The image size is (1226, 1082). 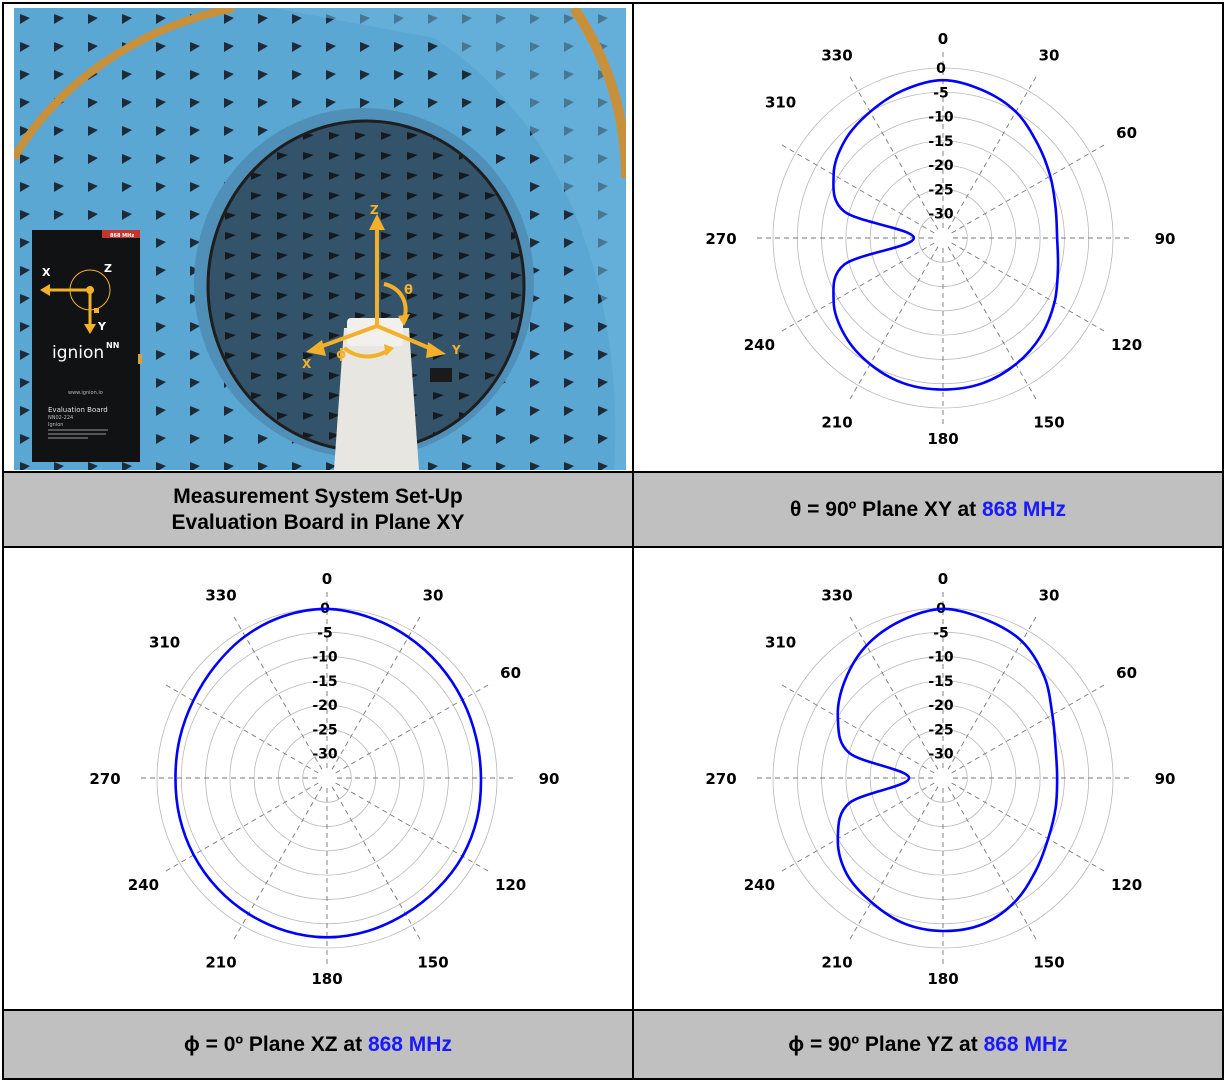 I want to click on caption-setup-line1: Measurement System Set-Up, so click(x=318, y=496).